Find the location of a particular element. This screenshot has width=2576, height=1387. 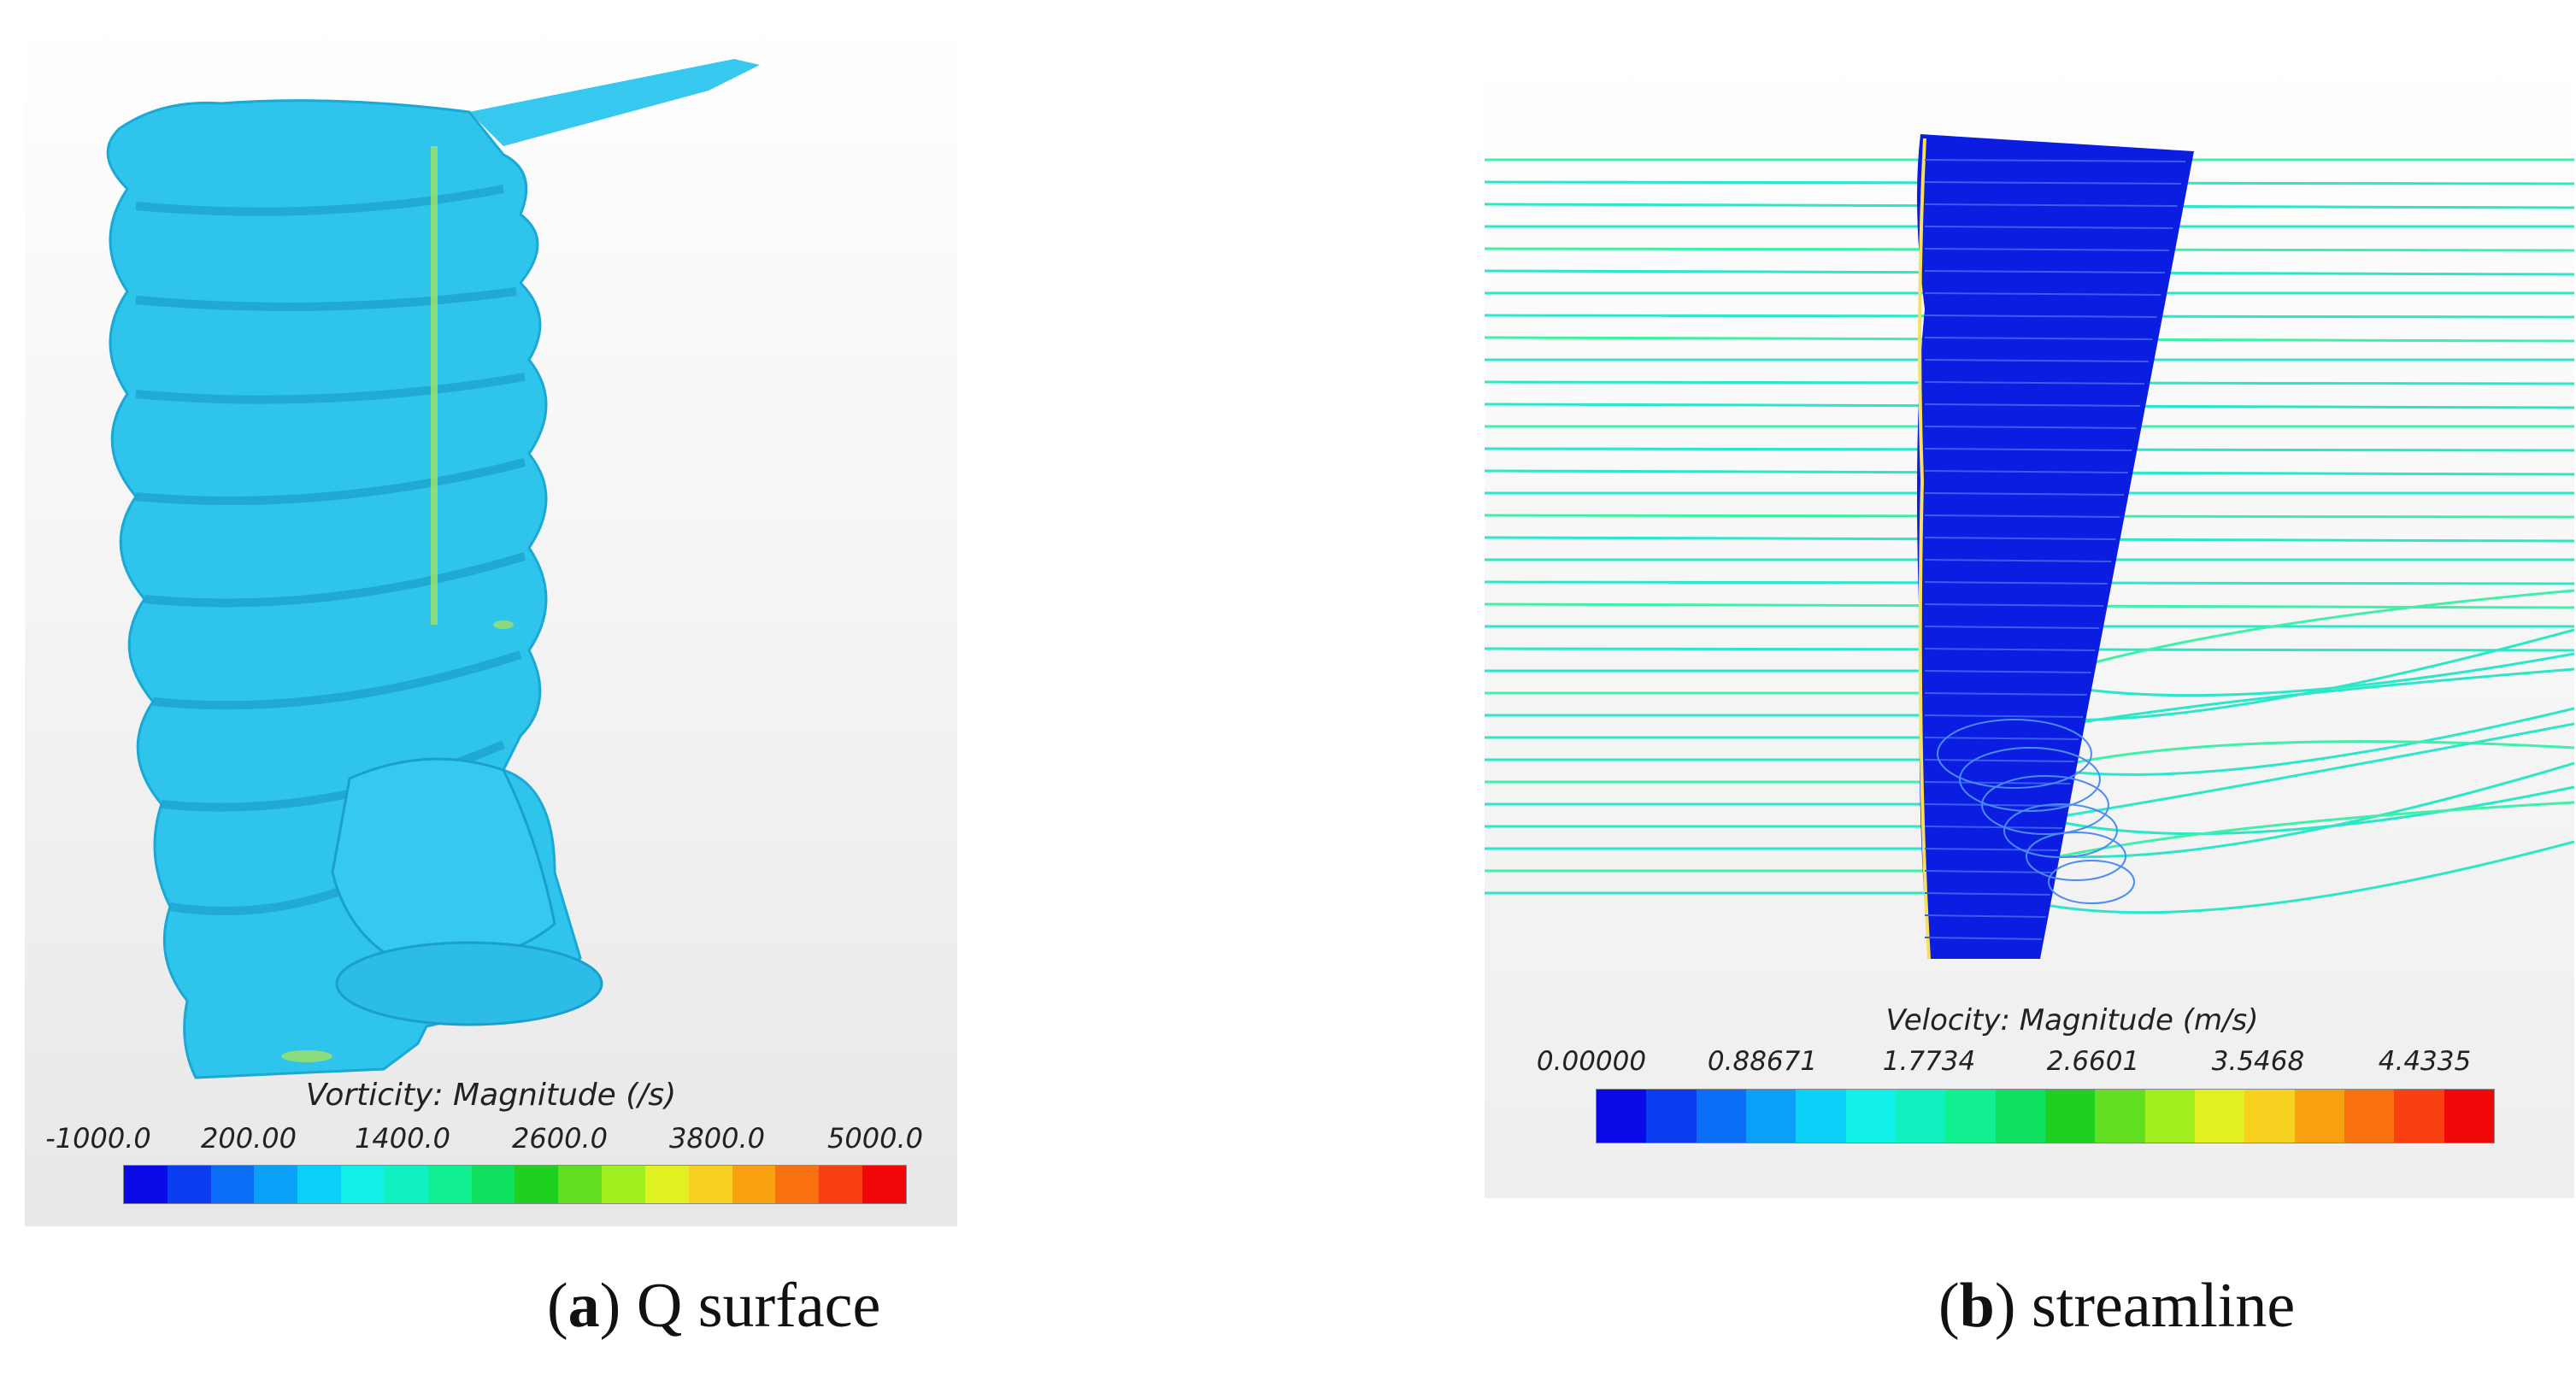

colorbar-tick: 1400.0 is located at coordinates (402, 1138).